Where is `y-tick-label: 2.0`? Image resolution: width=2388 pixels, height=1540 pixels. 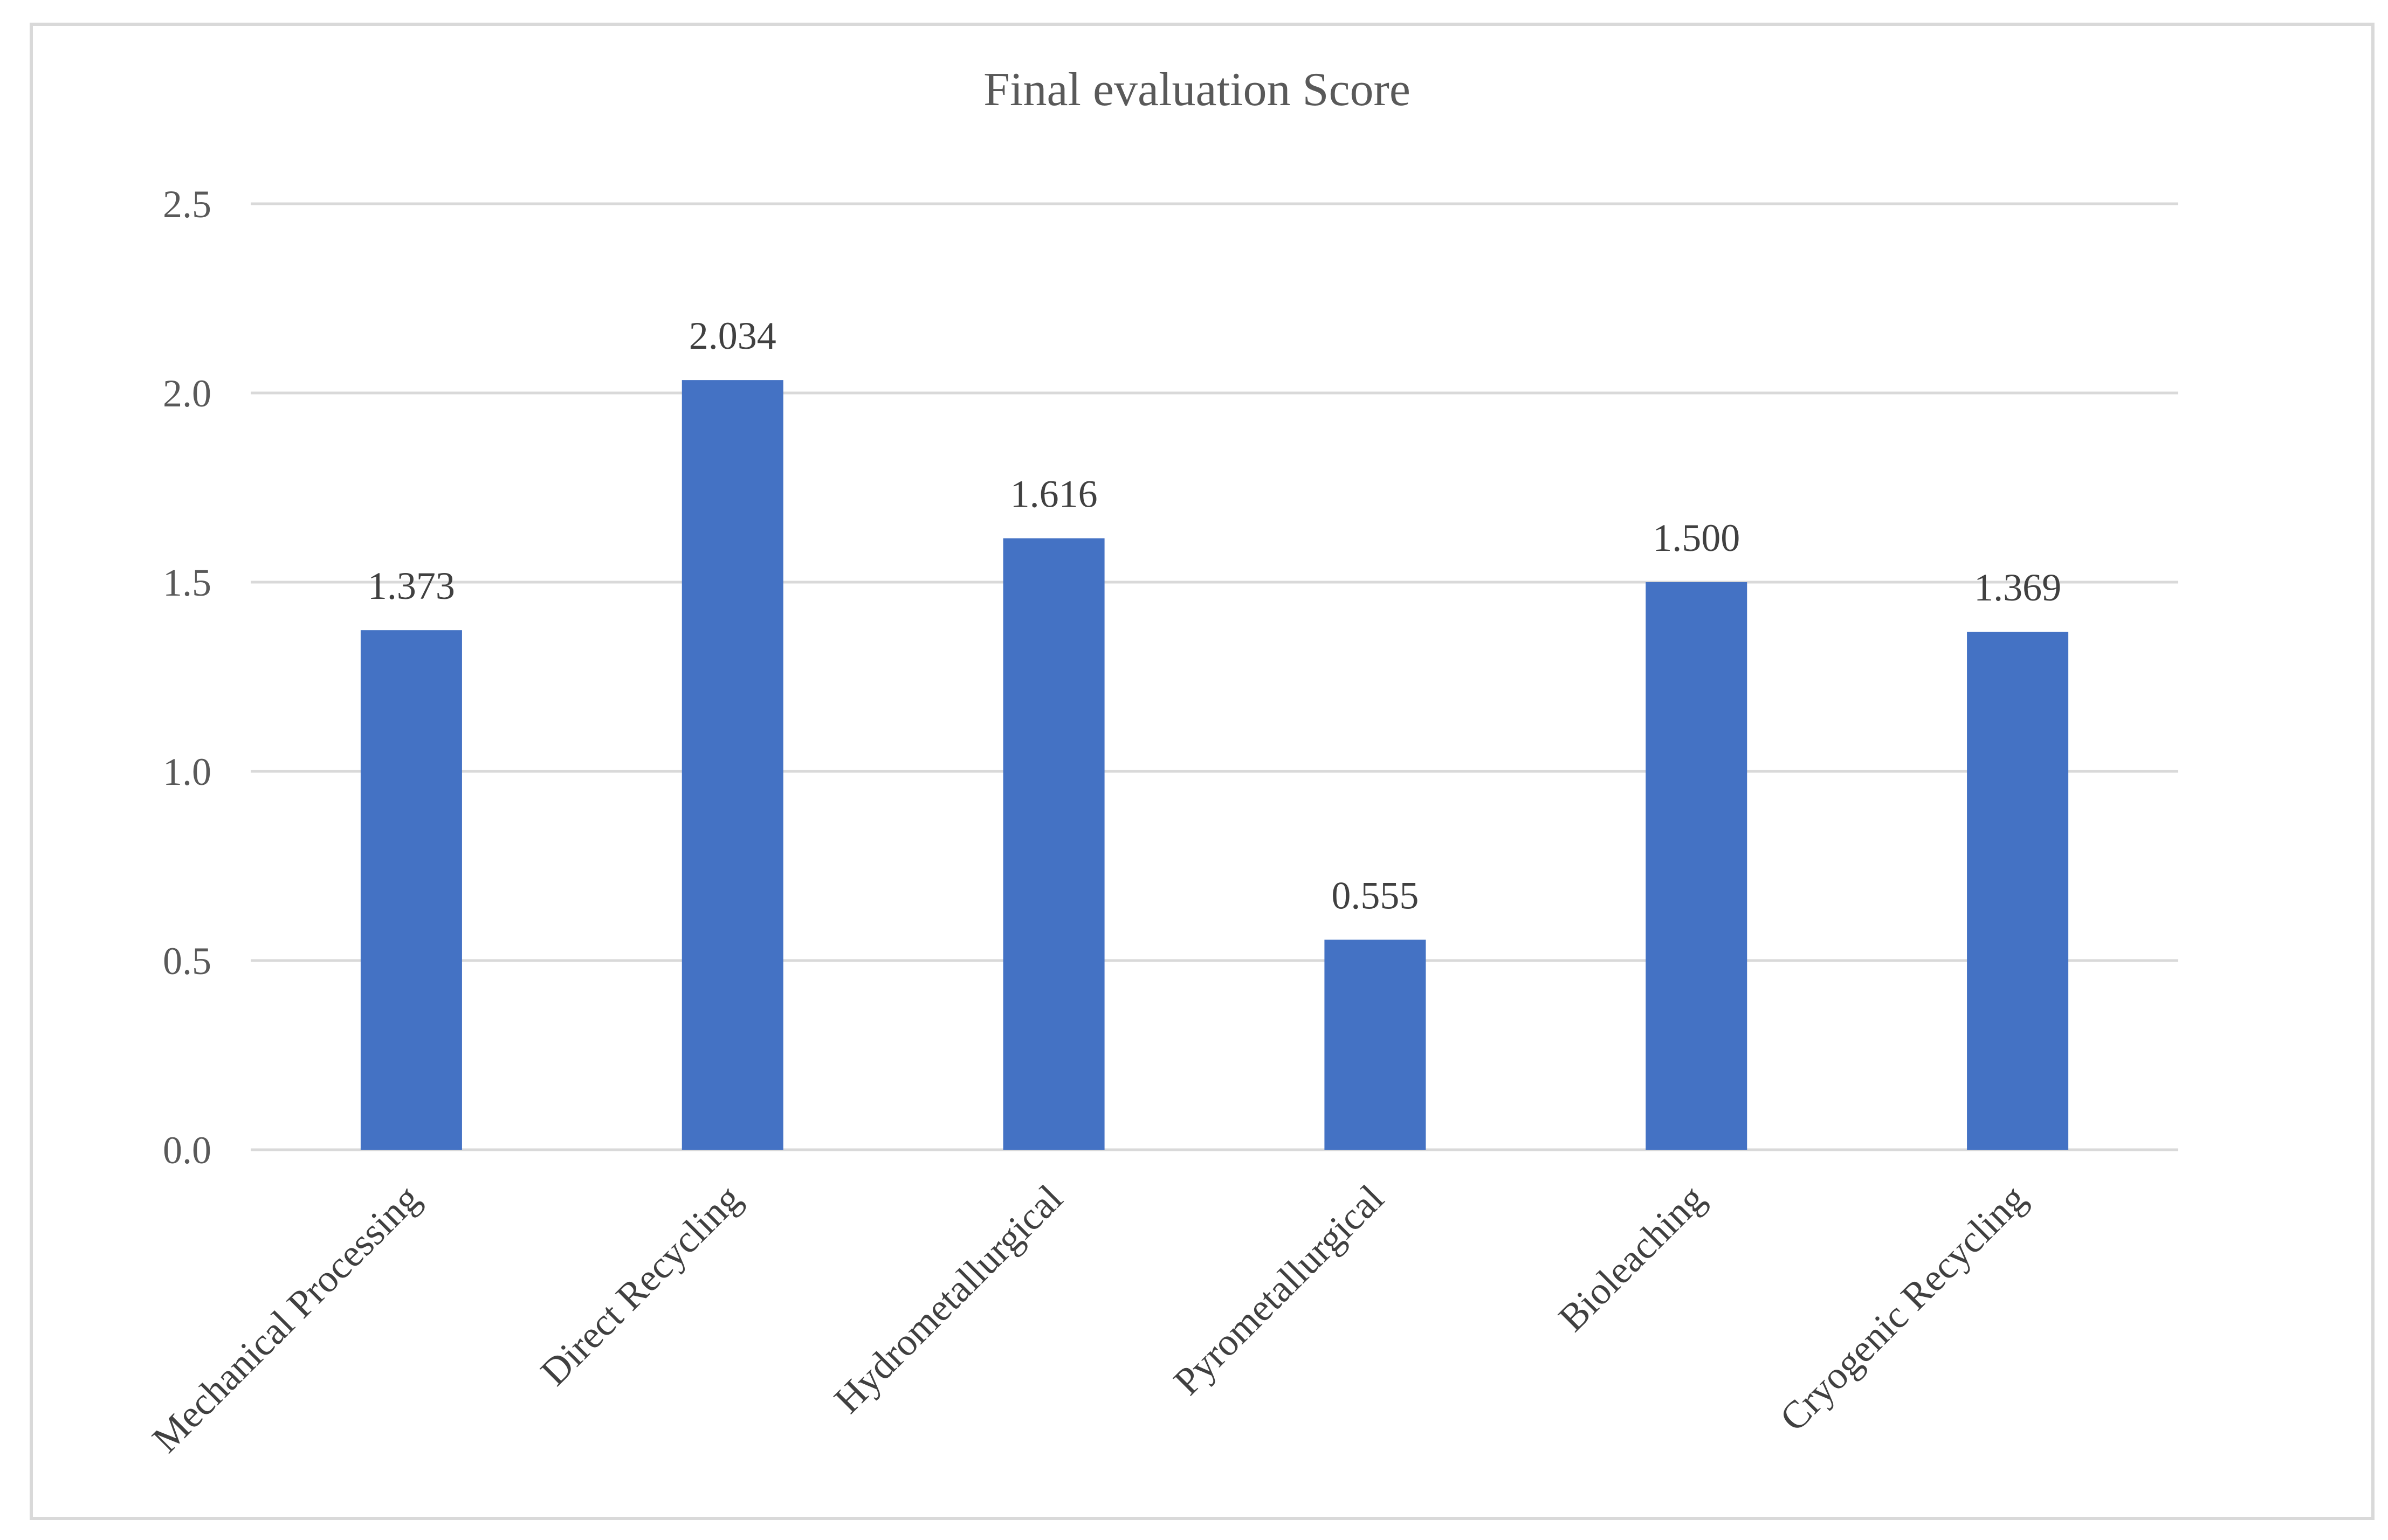 y-tick-label: 2.0 is located at coordinates (187, 394).